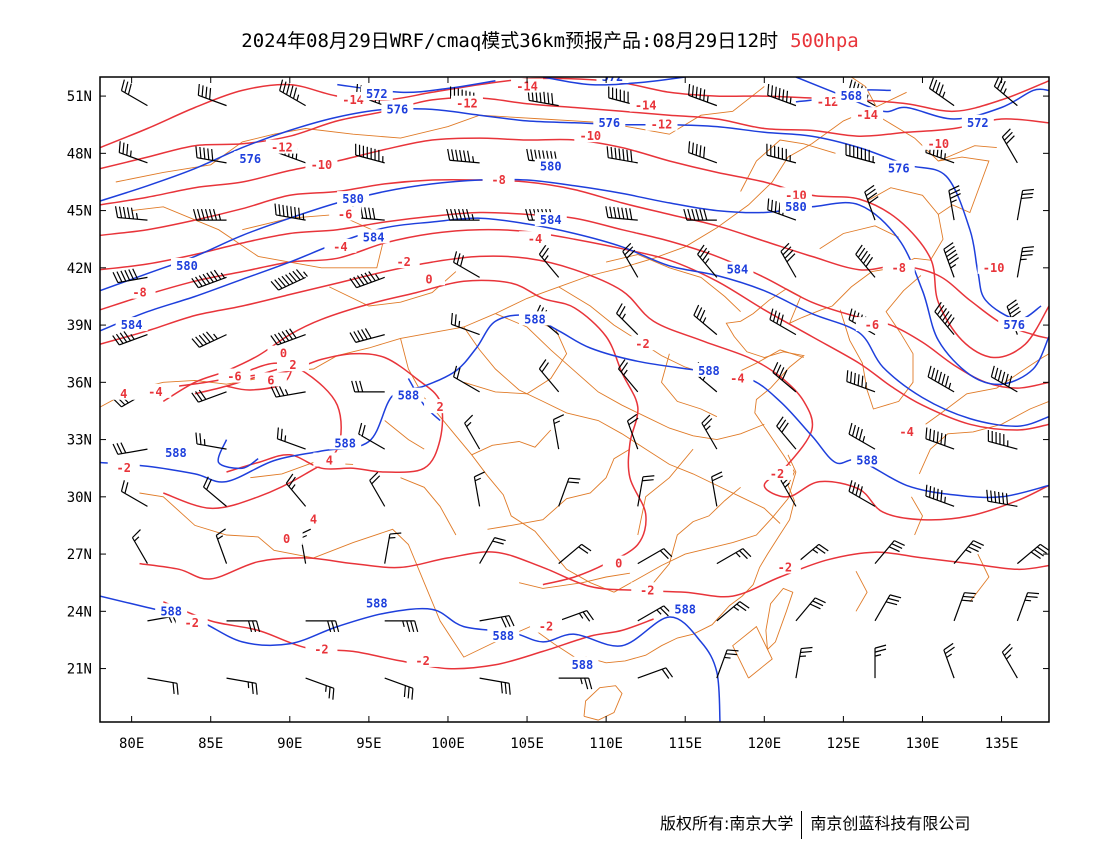 The height and width of the screenshot is (850, 1100). What do you see at coordinates (815, 824) in the screenshot?
I see `copyright-footer: 版权所有:南京大学 南京创蓝科技有限公司` at bounding box center [815, 824].